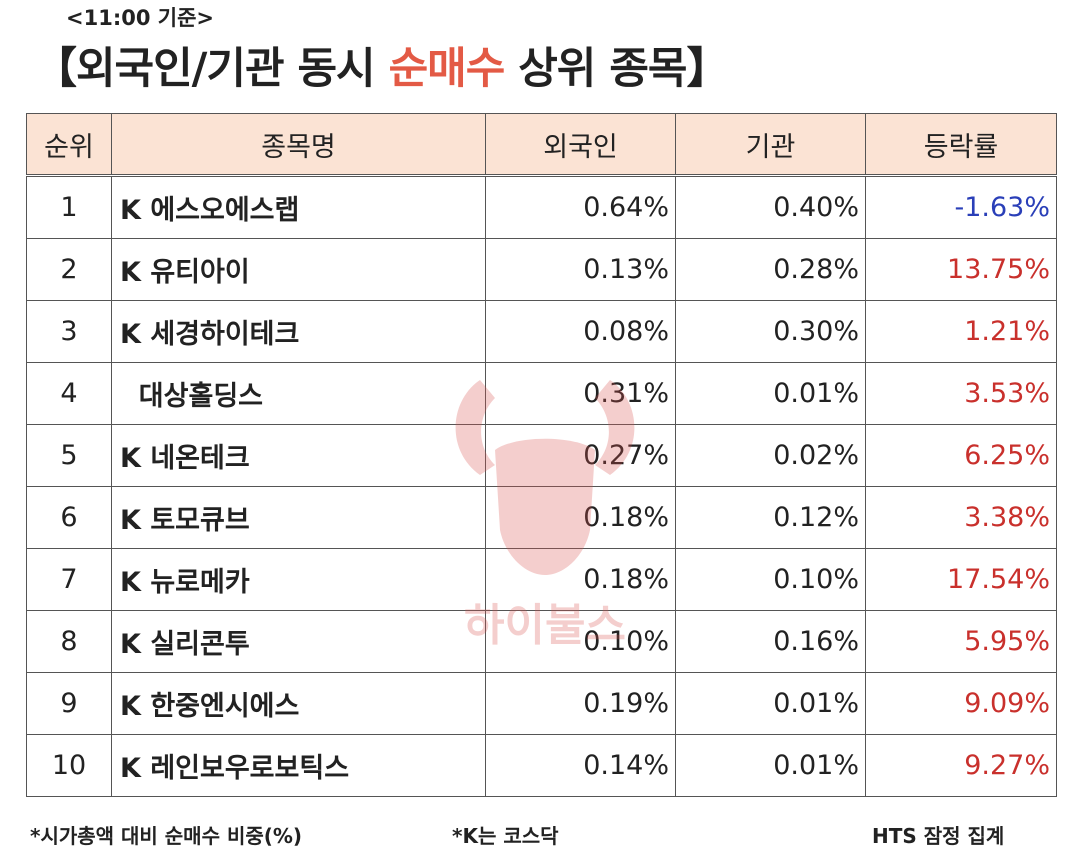 The width and height of the screenshot is (1079, 861). I want to click on title-suffix: 상위 종목】, so click(616, 69).